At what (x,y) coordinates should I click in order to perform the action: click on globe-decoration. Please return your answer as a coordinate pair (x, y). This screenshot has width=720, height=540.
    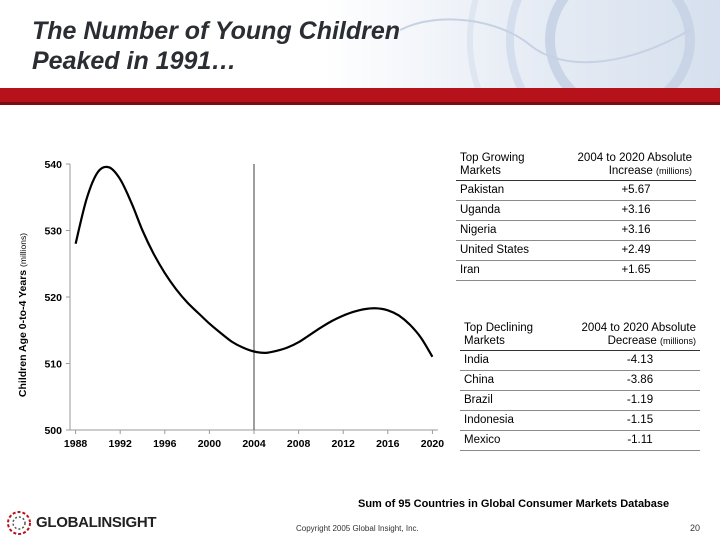
    Looking at the image, I should click on (559, 44).